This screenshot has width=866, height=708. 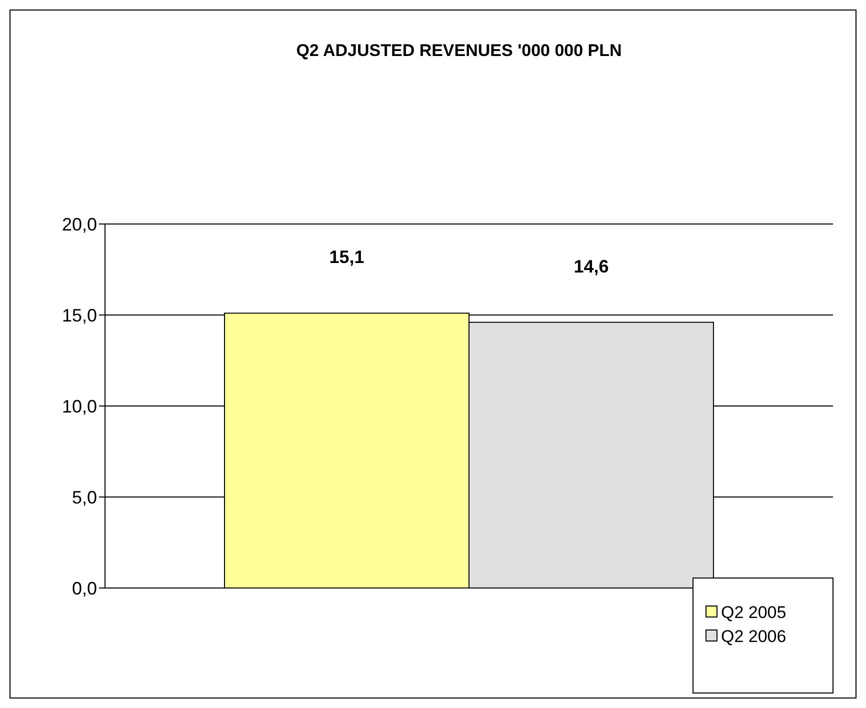 I want to click on y-tick-label: 0,0, so click(x=84, y=588).